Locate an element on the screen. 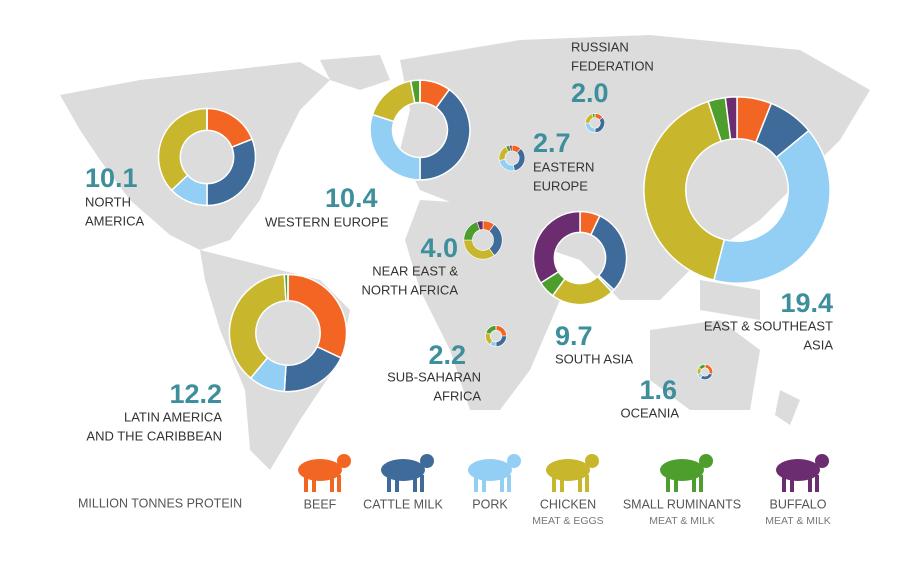  legend-label: CATTLE MILK is located at coordinates (403, 504).